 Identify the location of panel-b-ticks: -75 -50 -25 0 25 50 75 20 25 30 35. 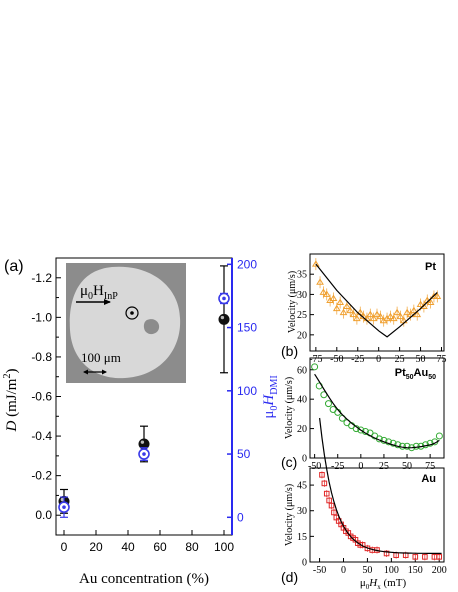
(371, 317).